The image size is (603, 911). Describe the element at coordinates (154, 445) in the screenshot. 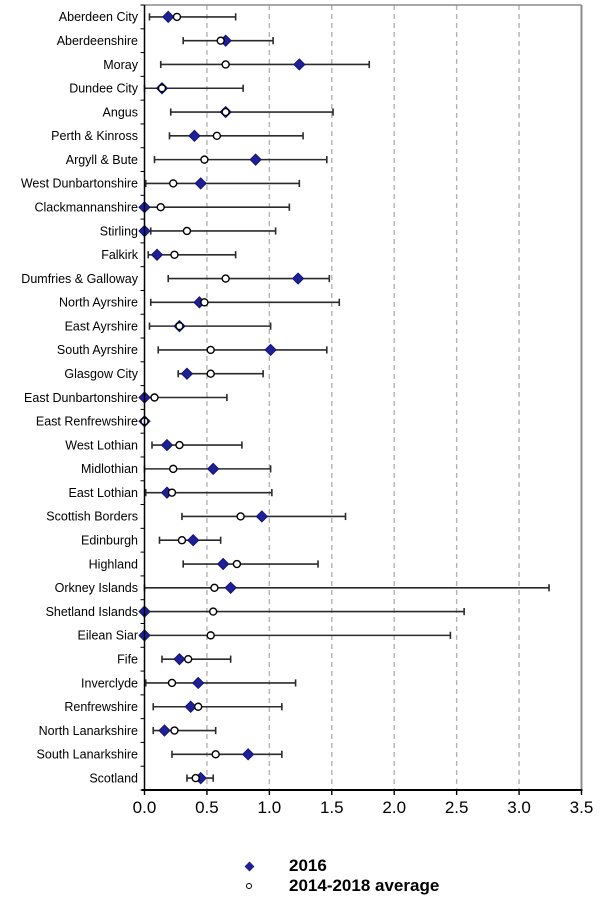

I see `chart-row: West Lothian` at that location.